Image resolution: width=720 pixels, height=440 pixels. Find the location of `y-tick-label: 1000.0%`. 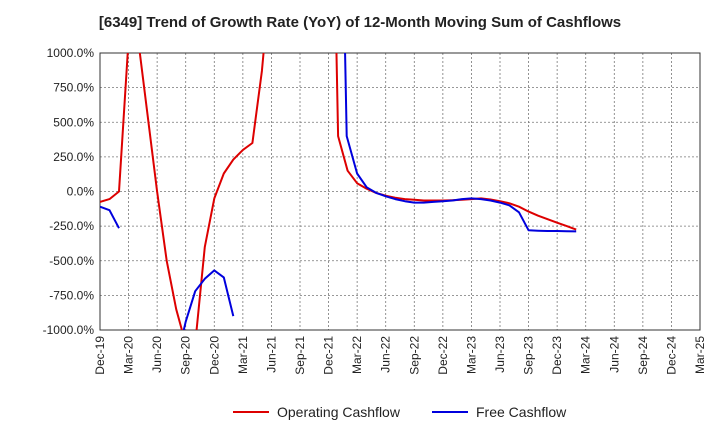

y-tick-label: 1000.0% is located at coordinates (71, 53).